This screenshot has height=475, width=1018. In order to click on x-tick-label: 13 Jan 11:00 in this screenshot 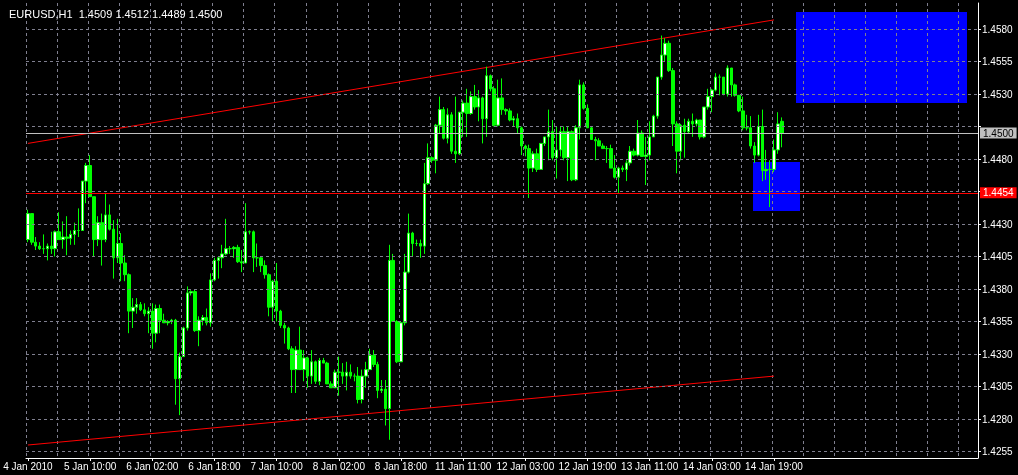, I will do `click(650, 466)`.